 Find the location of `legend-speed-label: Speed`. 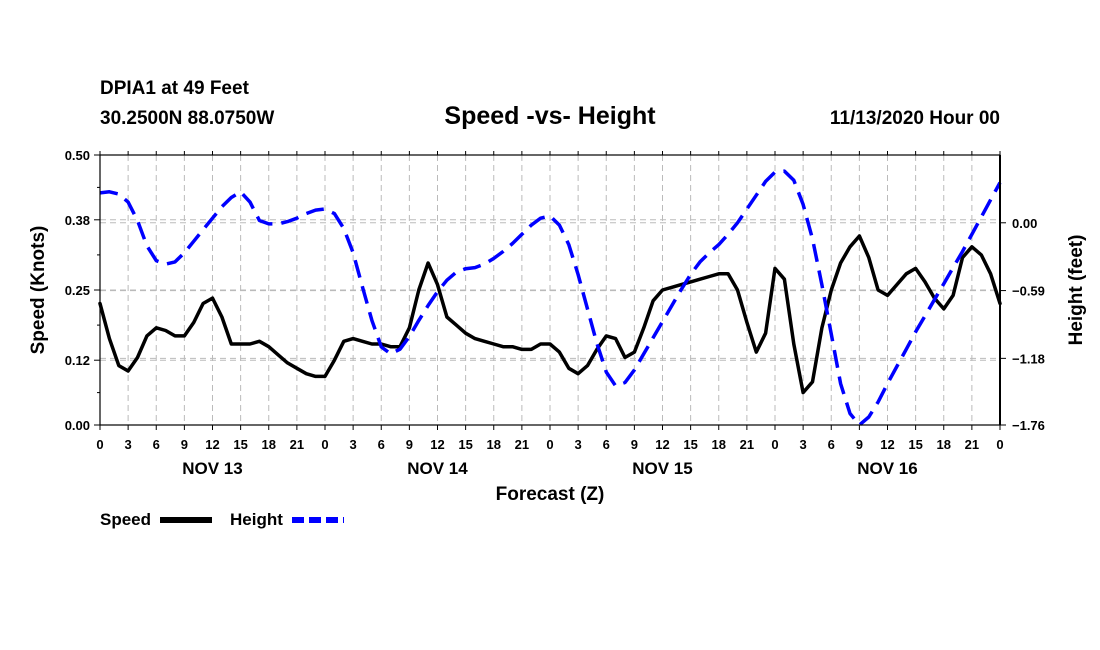

legend-speed-label: Speed is located at coordinates (125, 519).